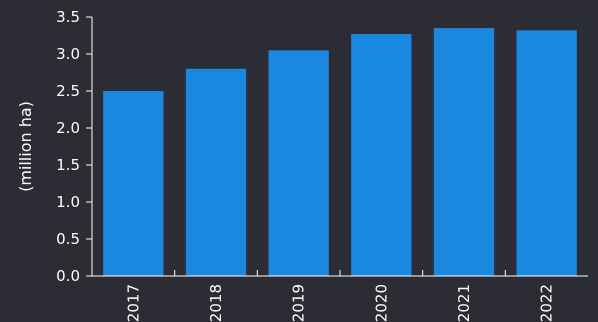 This screenshot has width=598, height=322. What do you see at coordinates (68, 165) in the screenshot?
I see `y-tick-label: 1.5` at bounding box center [68, 165].